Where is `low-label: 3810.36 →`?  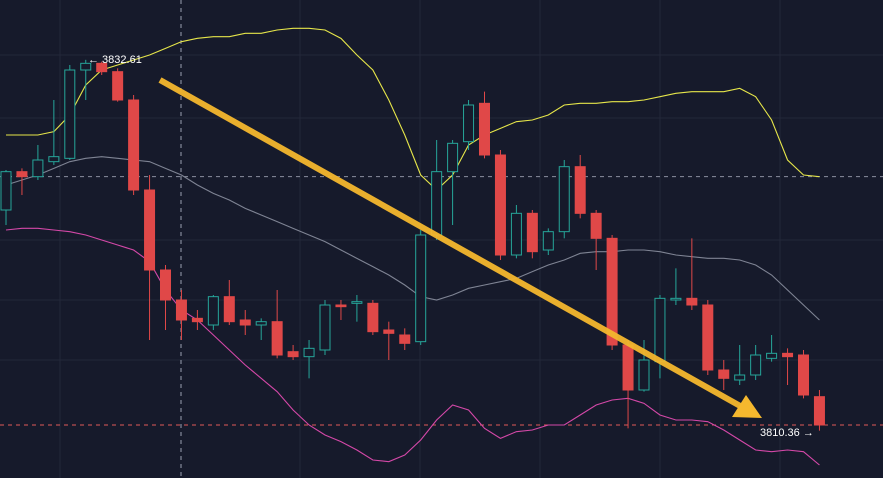 low-label: 3810.36 → is located at coordinates (787, 433).